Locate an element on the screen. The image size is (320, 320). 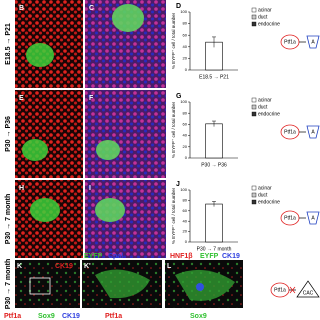
row-label: P30 → P36 is located at coordinates (8, 134).